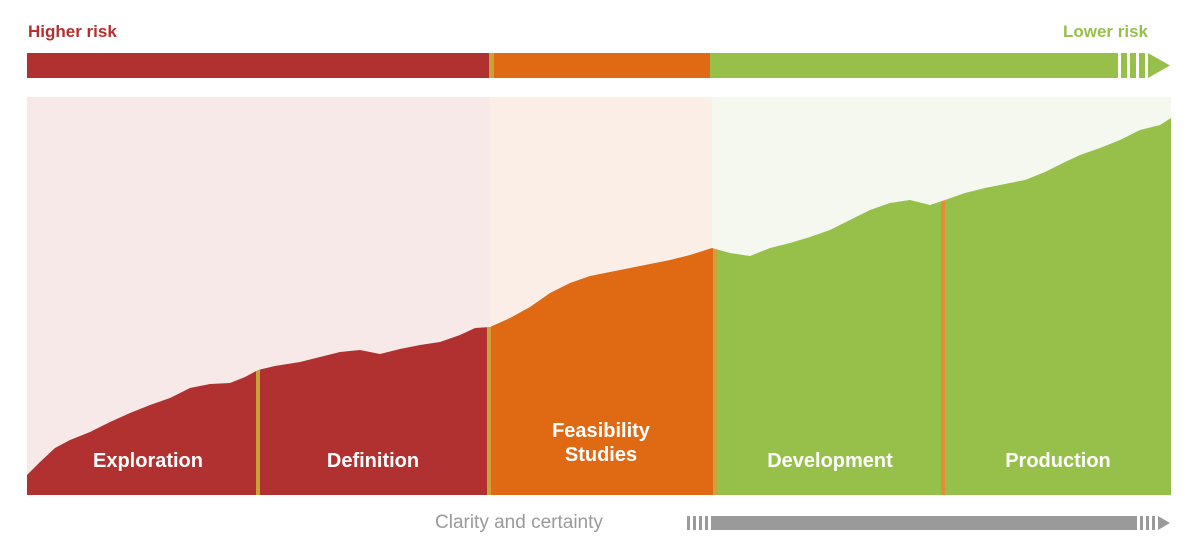  Describe the element at coordinates (602, 65) in the screenshot. I see `risk-bar-medium-segment` at that location.